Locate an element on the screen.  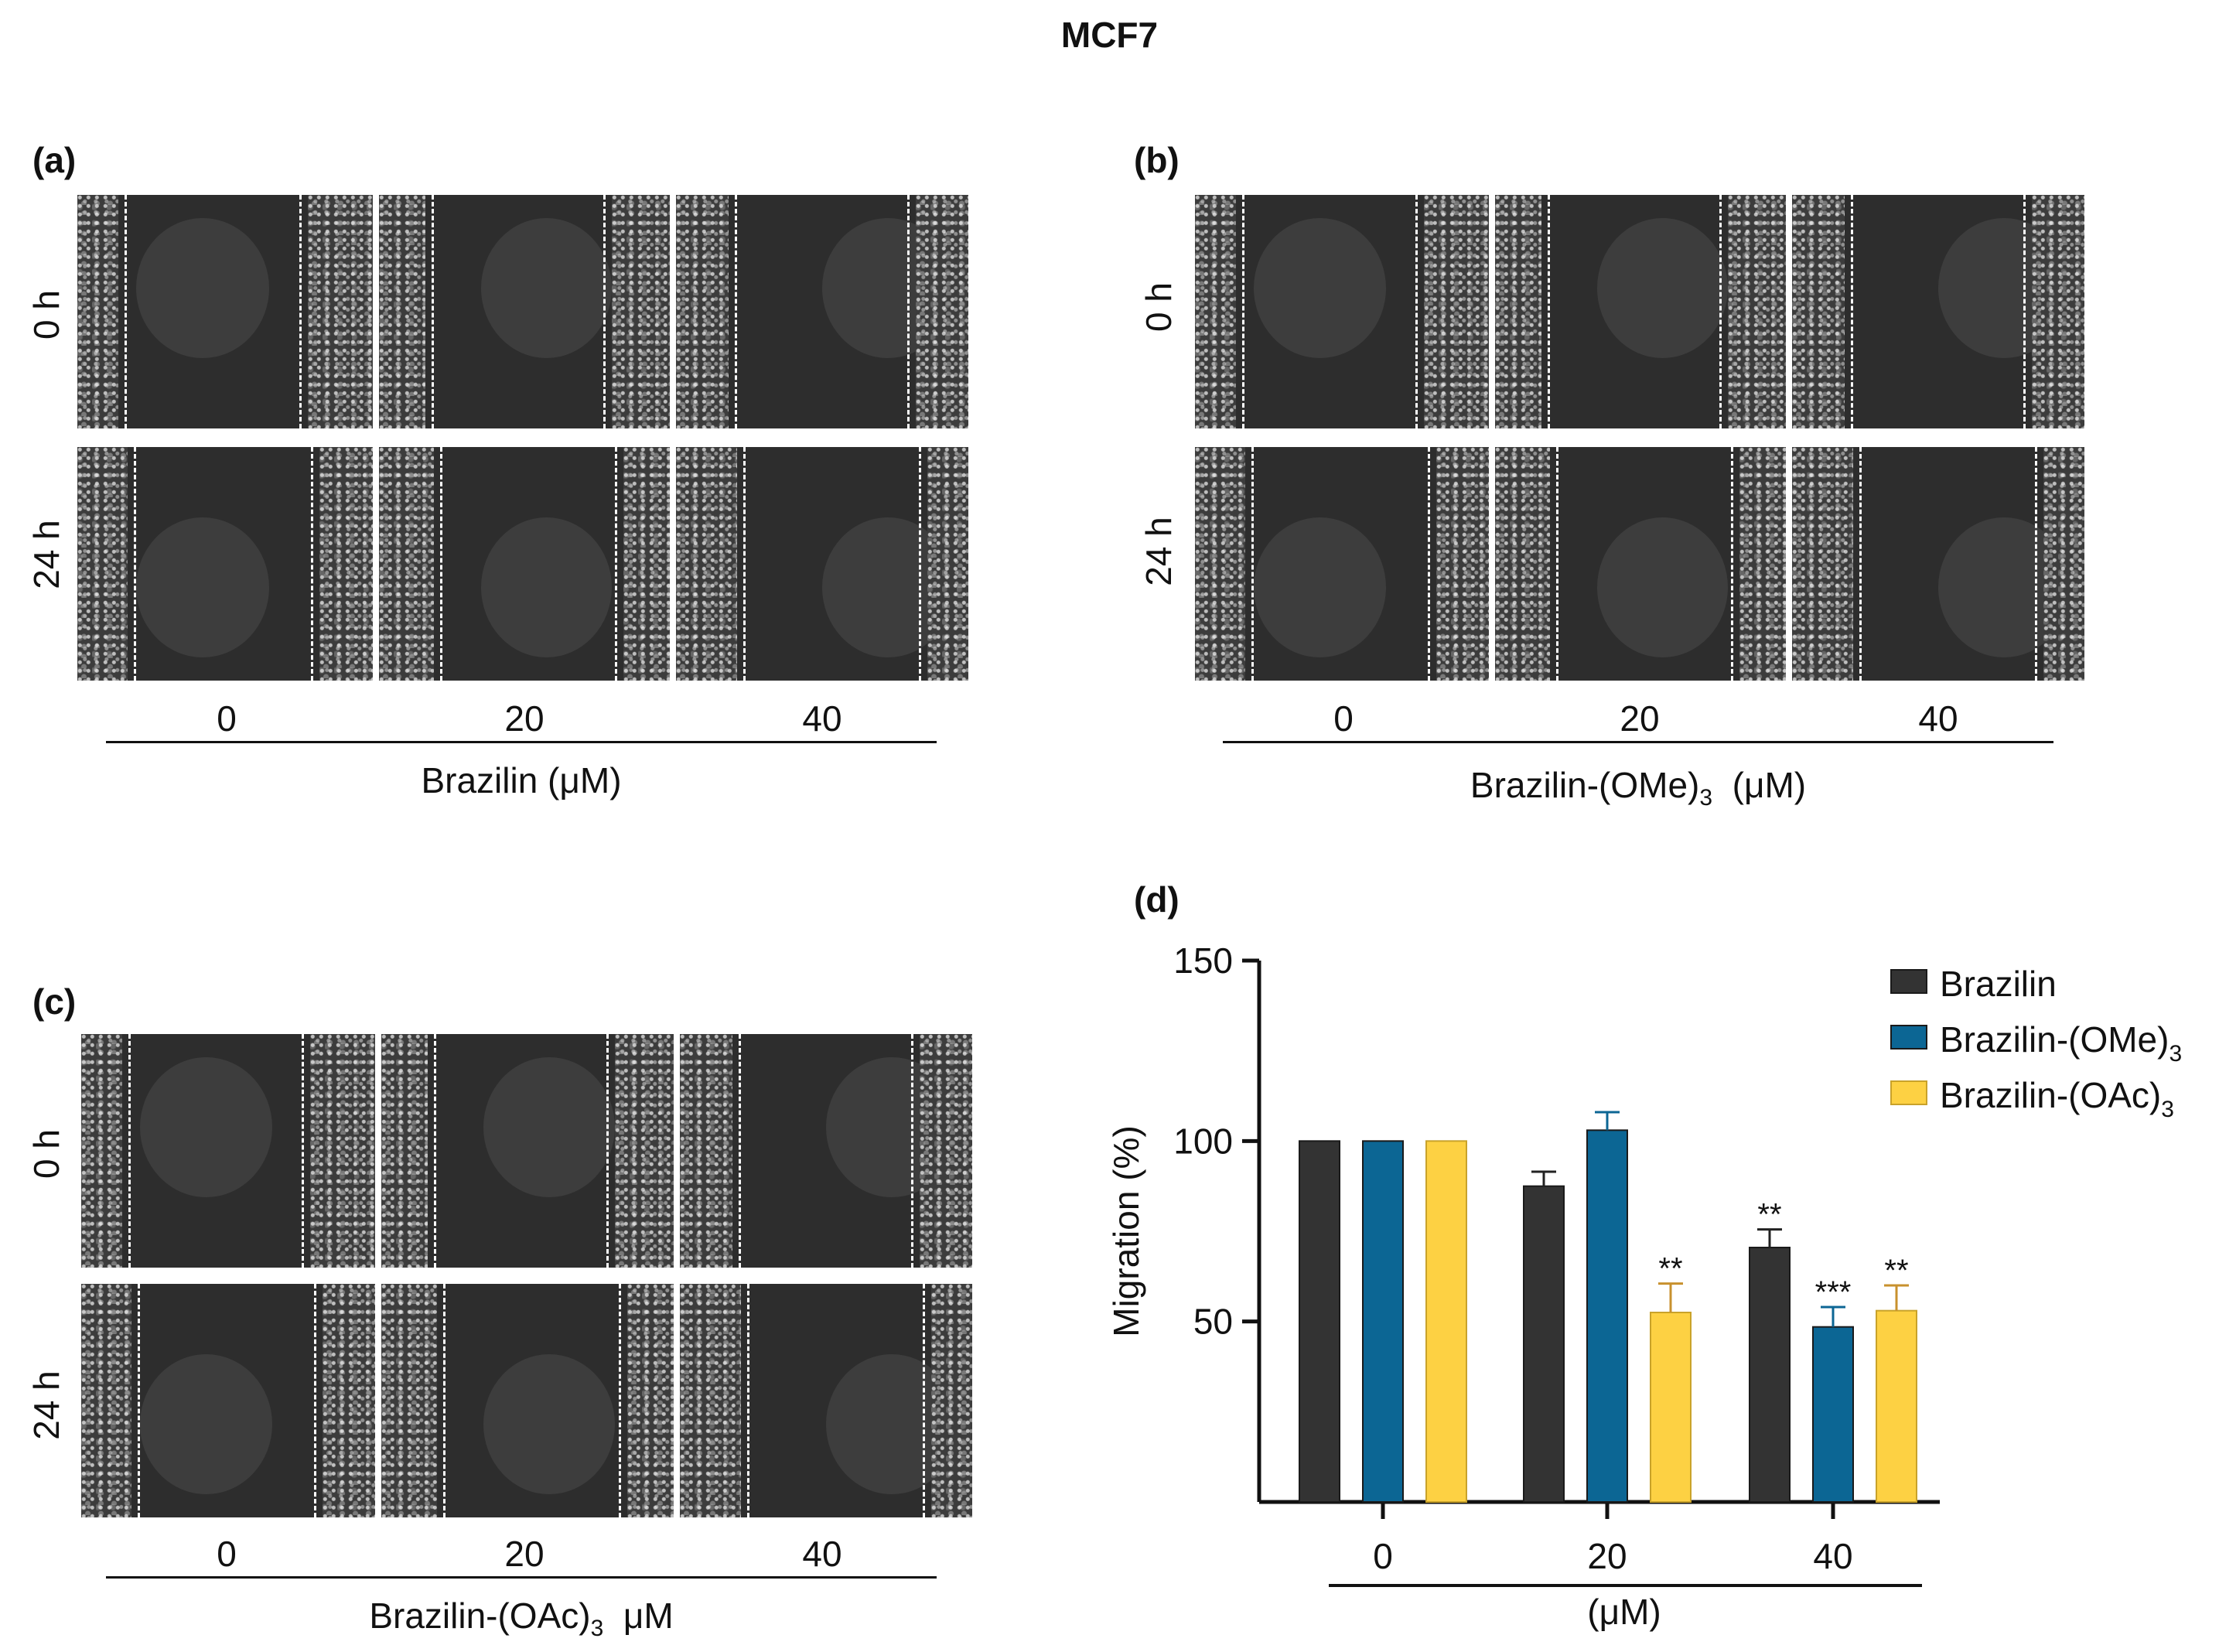
x-axis-label: (μM) is located at coordinates (1624, 1612).